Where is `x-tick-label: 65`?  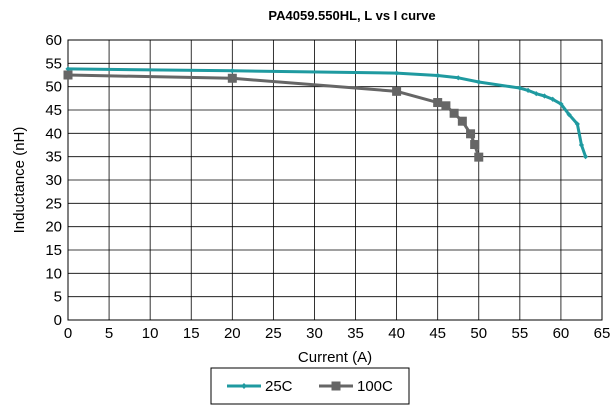
x-tick-label: 65 is located at coordinates (602, 333).